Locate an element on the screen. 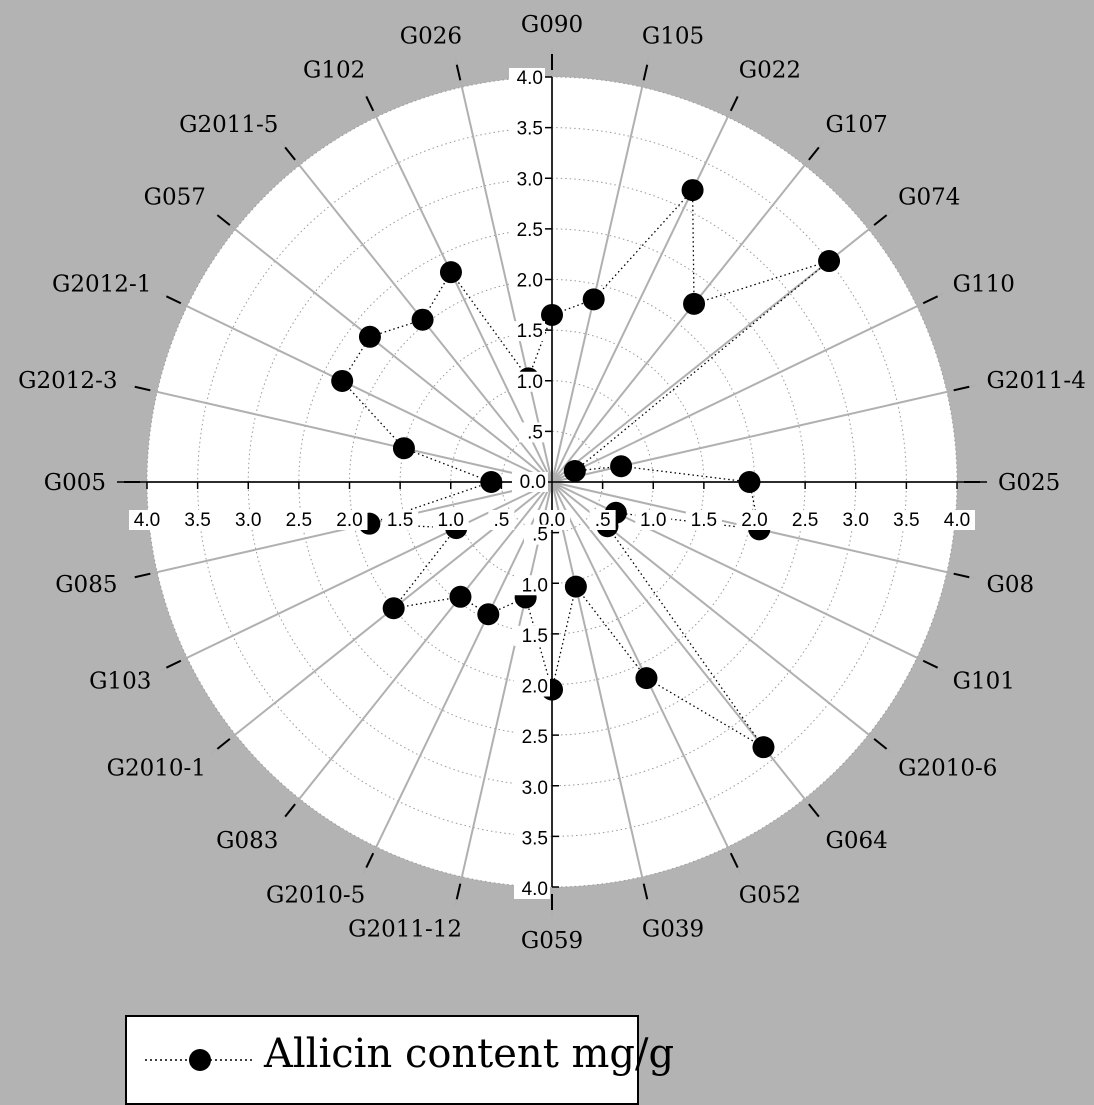 The image size is (1094, 1105). tick-label-up: 1.5 is located at coordinates (530, 331).